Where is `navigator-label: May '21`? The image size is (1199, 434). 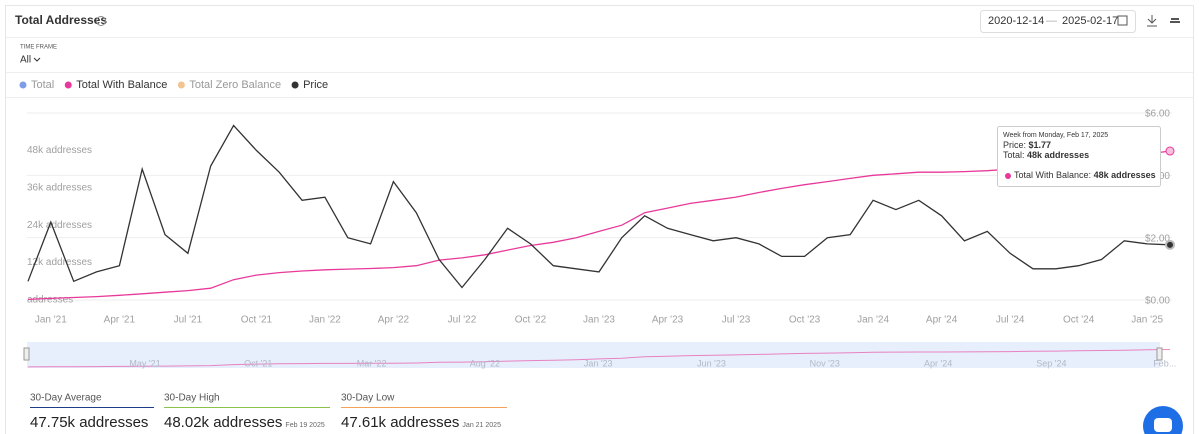 navigator-label: May '21 is located at coordinates (144, 363).